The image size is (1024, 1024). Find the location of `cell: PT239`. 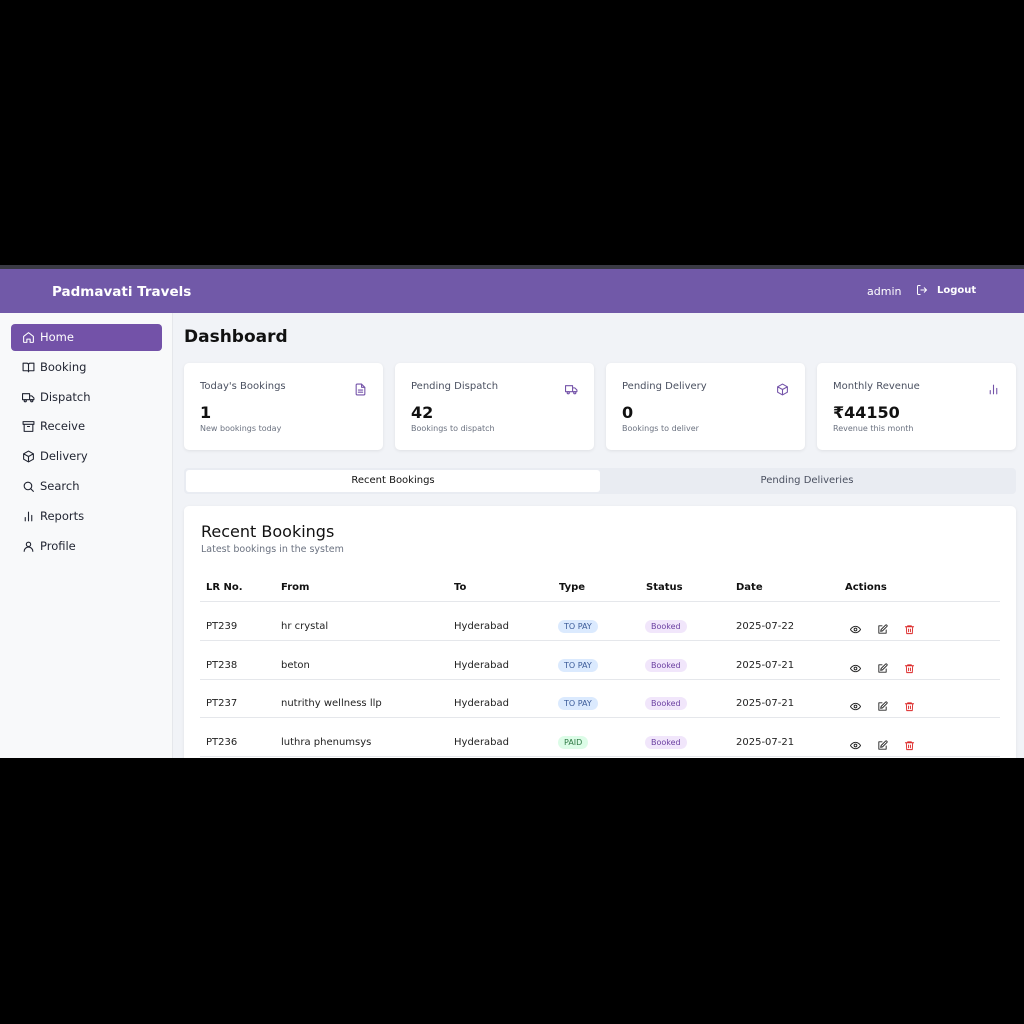

cell: PT239 is located at coordinates (222, 626).